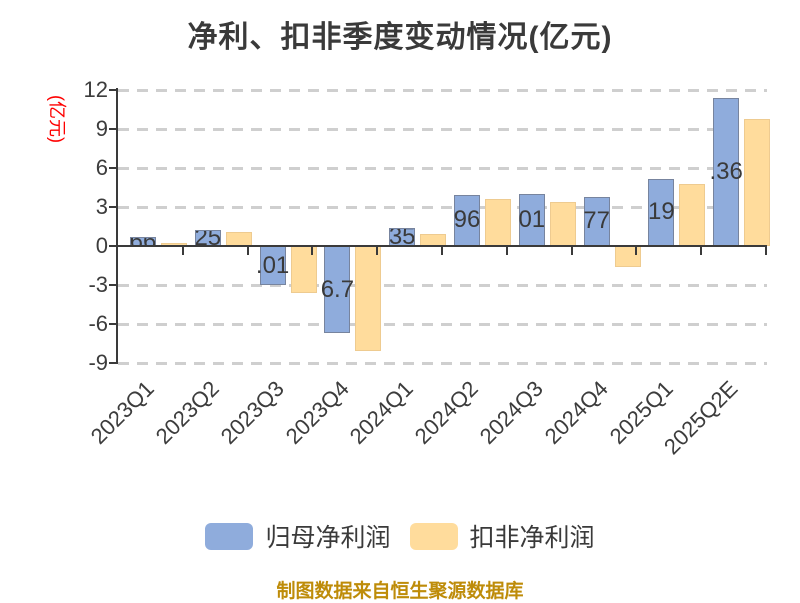  I want to click on blue-bar-2024Q3: 01, so click(532, 219).